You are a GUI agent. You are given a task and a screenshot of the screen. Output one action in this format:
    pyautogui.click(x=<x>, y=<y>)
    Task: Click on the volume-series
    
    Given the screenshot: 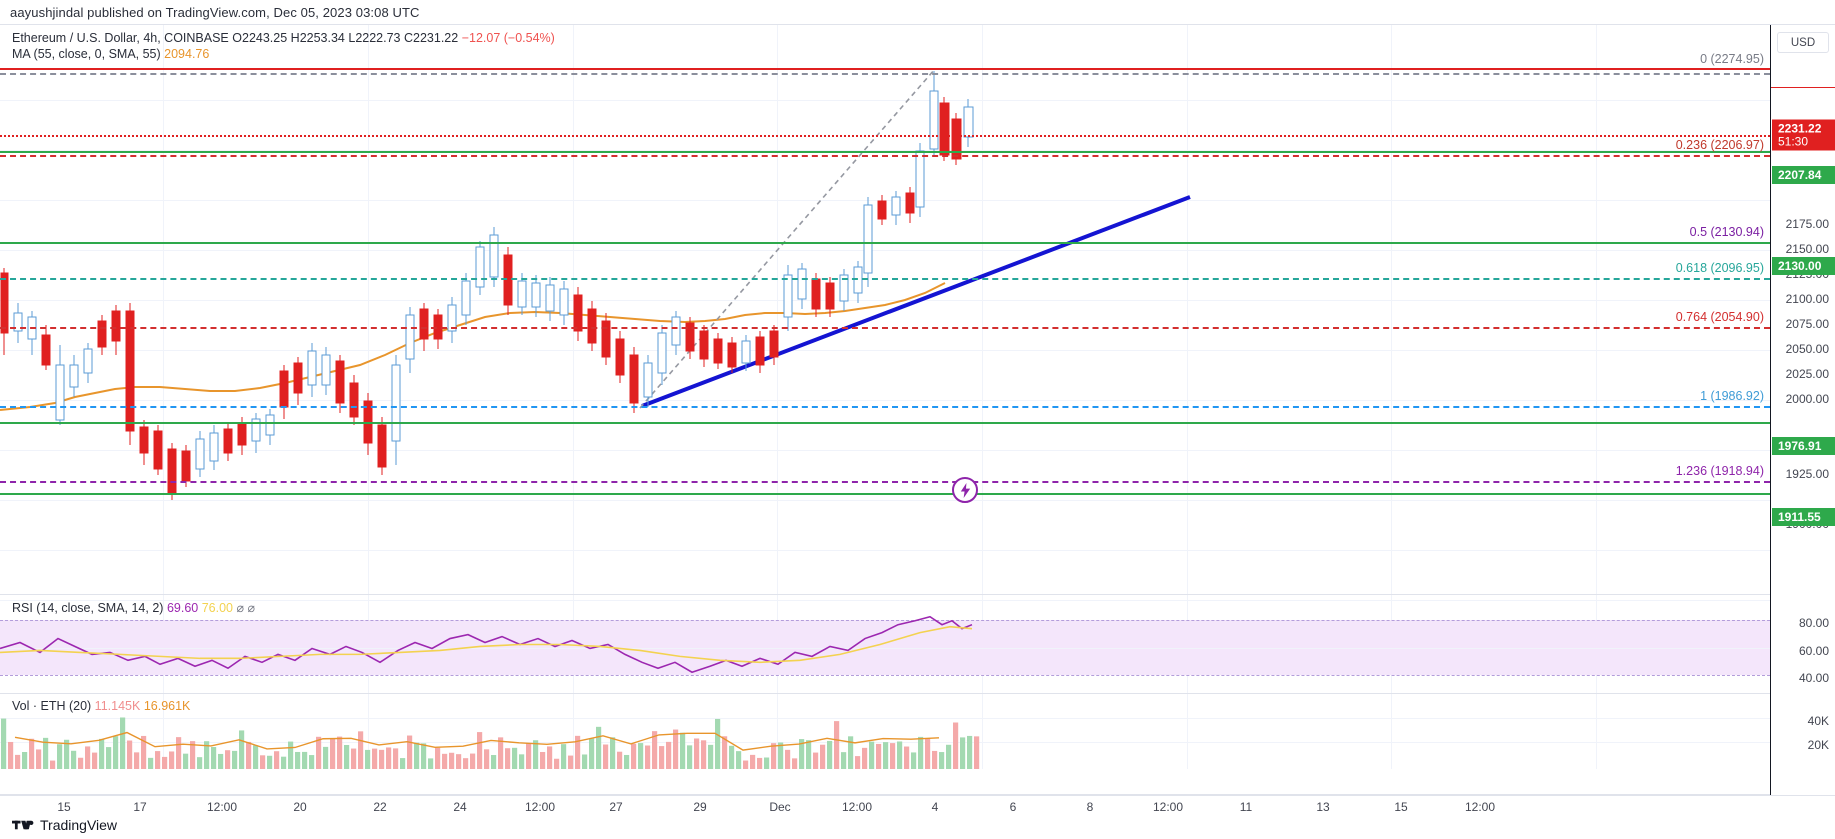 What is the action you would take?
    pyautogui.click(x=490, y=743)
    